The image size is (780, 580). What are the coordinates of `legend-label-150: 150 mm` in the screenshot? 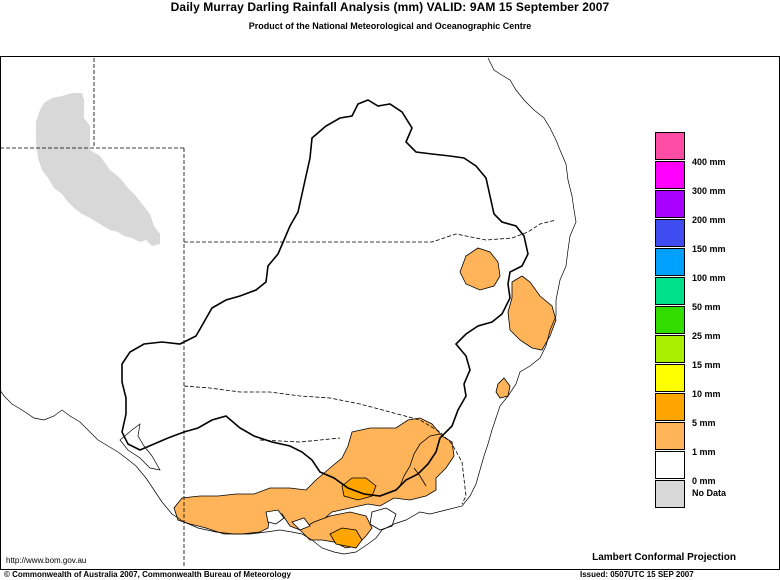 It's located at (709, 249).